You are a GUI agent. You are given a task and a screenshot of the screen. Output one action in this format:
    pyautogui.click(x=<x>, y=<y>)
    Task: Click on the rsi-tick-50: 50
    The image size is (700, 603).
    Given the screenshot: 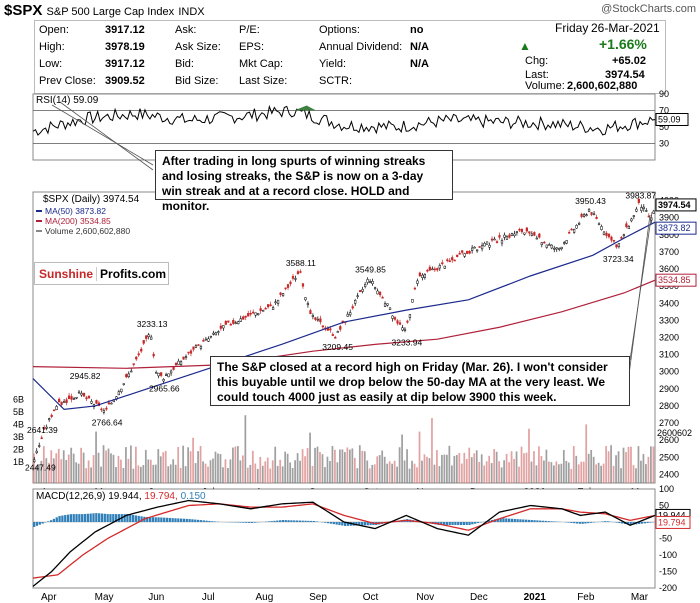 What is the action you would take?
    pyautogui.click(x=664, y=127)
    